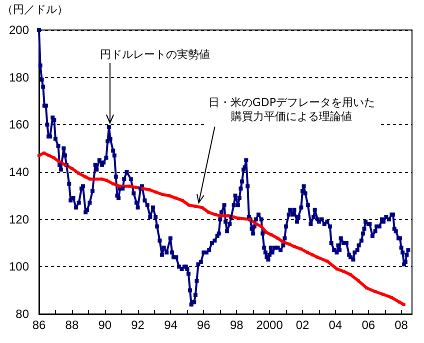 This screenshot has width=424, height=343. I want to click on x-tick-label: 04, so click(335, 325).